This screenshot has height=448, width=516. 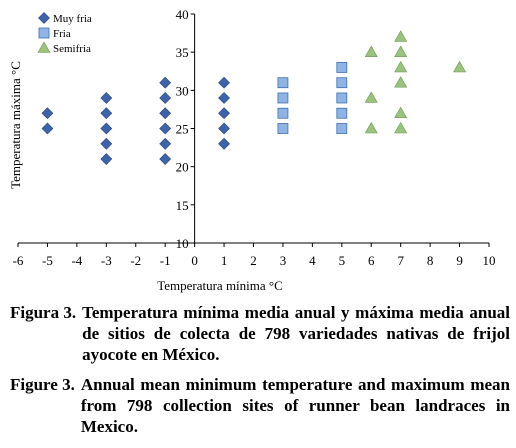 What do you see at coordinates (194, 260) in the screenshot?
I see `x-tick-label: 0` at bounding box center [194, 260].